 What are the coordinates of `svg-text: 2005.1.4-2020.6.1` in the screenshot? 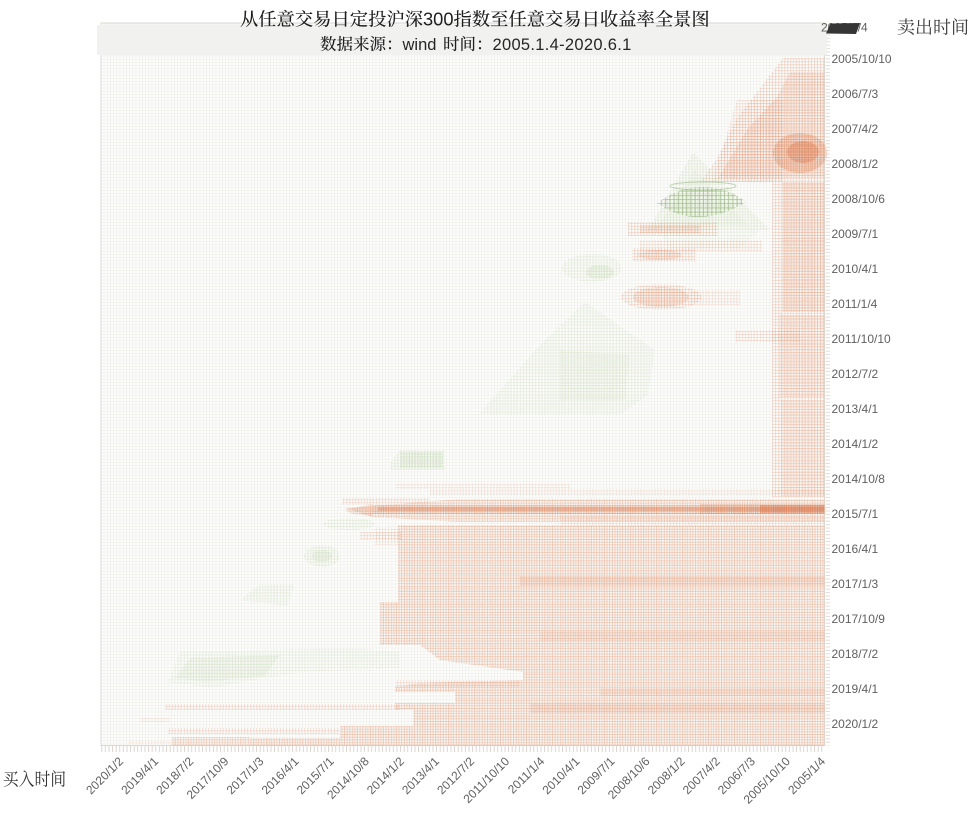 It's located at (562, 45).